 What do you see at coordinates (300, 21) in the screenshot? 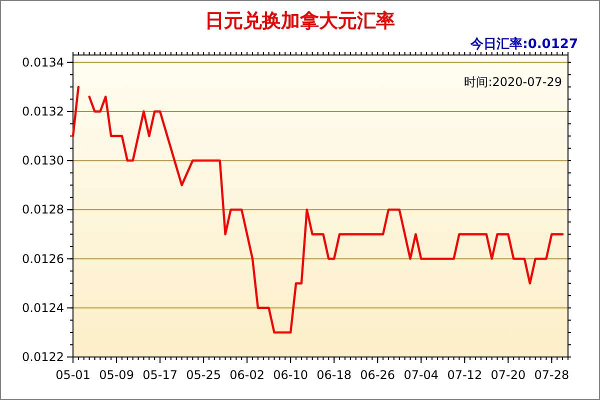
I see `chart-title: 日元兑换加拿大元汇率` at bounding box center [300, 21].